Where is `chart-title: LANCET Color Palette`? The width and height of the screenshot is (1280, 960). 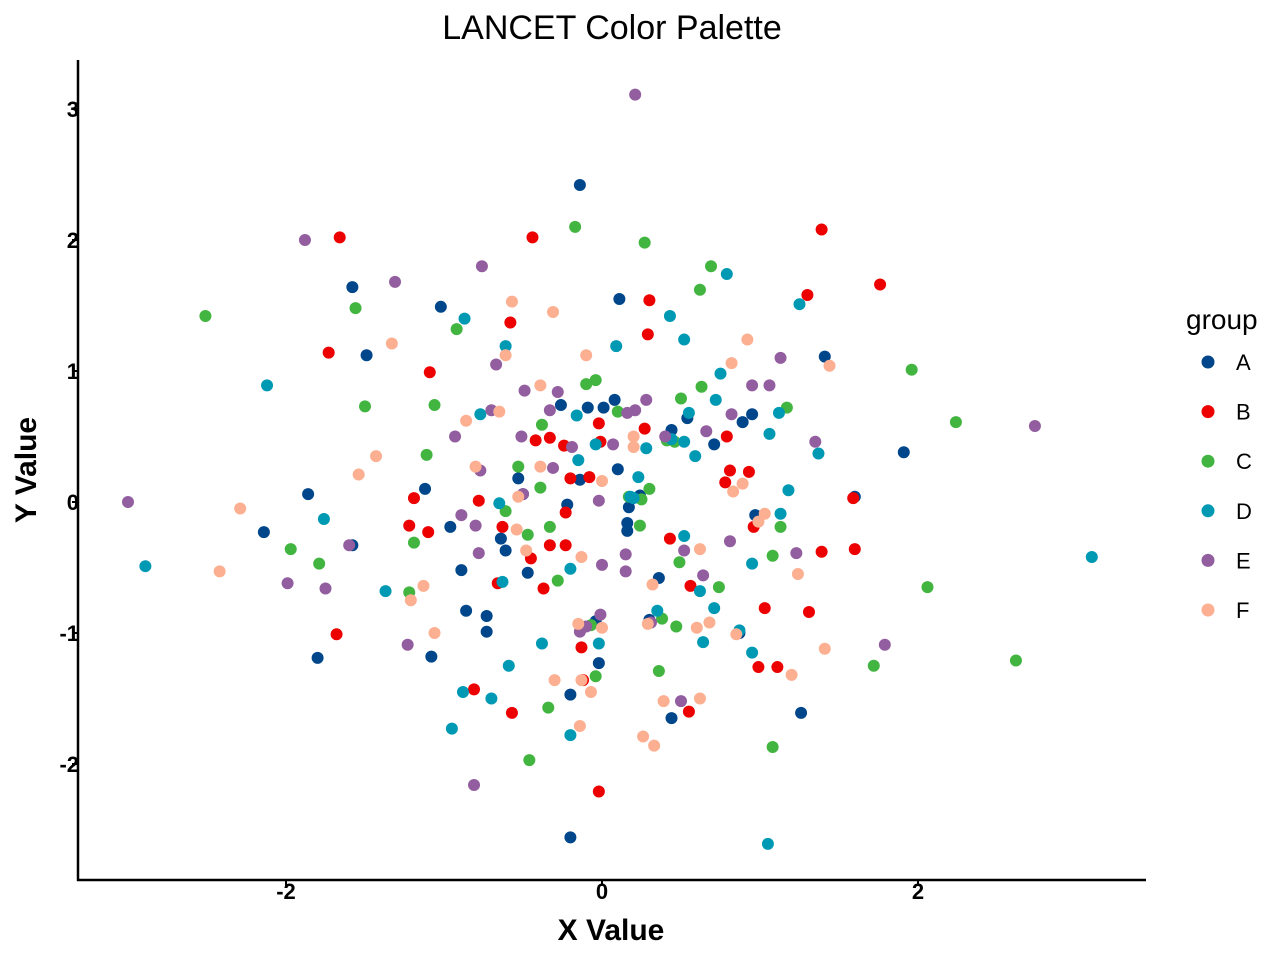 chart-title: LANCET Color Palette is located at coordinates (612, 28).